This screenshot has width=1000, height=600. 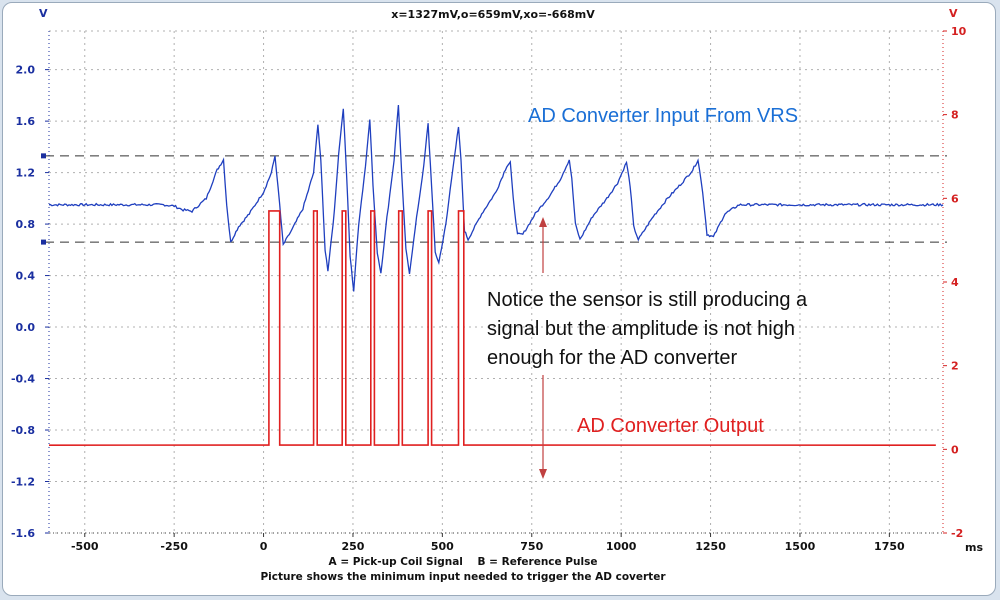 What do you see at coordinates (957, 533) in the screenshot?
I see `right-tick-label: -2` at bounding box center [957, 533].